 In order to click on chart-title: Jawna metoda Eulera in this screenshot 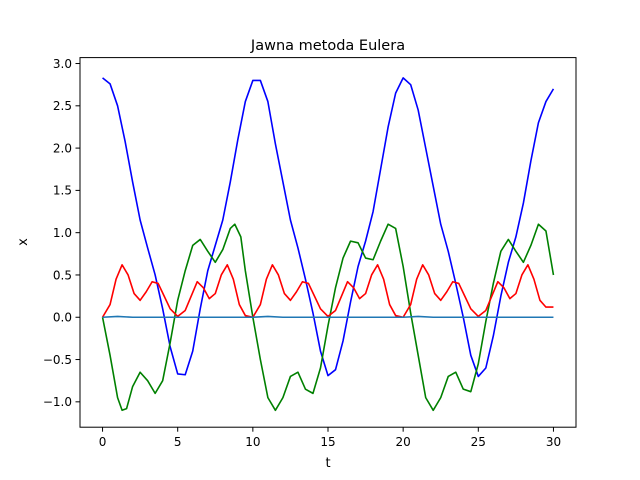, I will do `click(327, 46)`.